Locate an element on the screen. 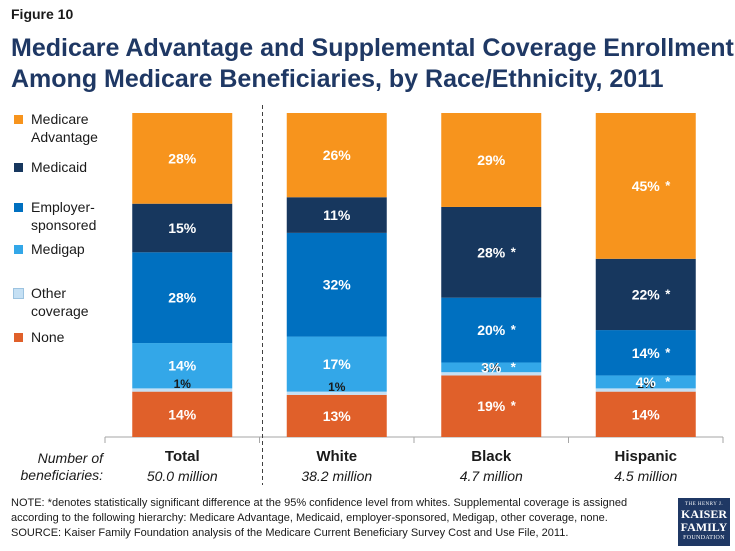  bar-total-medicare-advantage is located at coordinates (182, 158).